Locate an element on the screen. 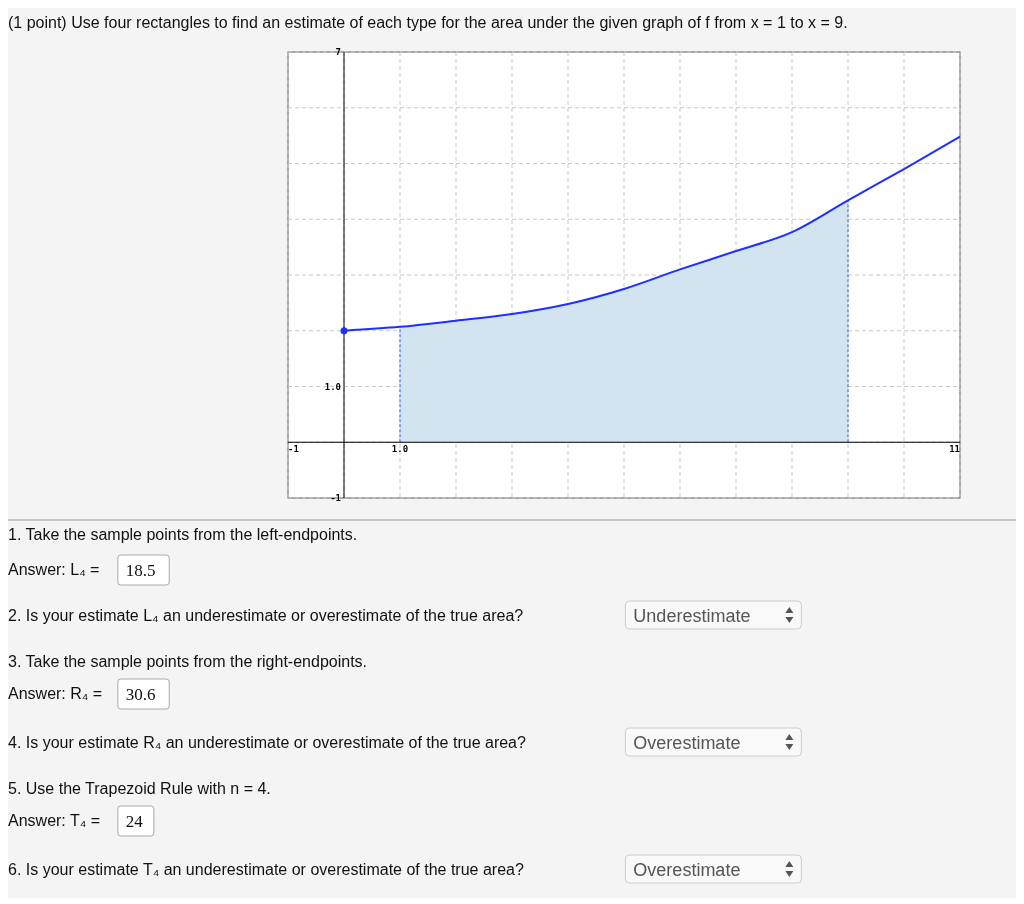 This screenshot has height=904, width=1024. x-tick-label: 11 is located at coordinates (954, 449).